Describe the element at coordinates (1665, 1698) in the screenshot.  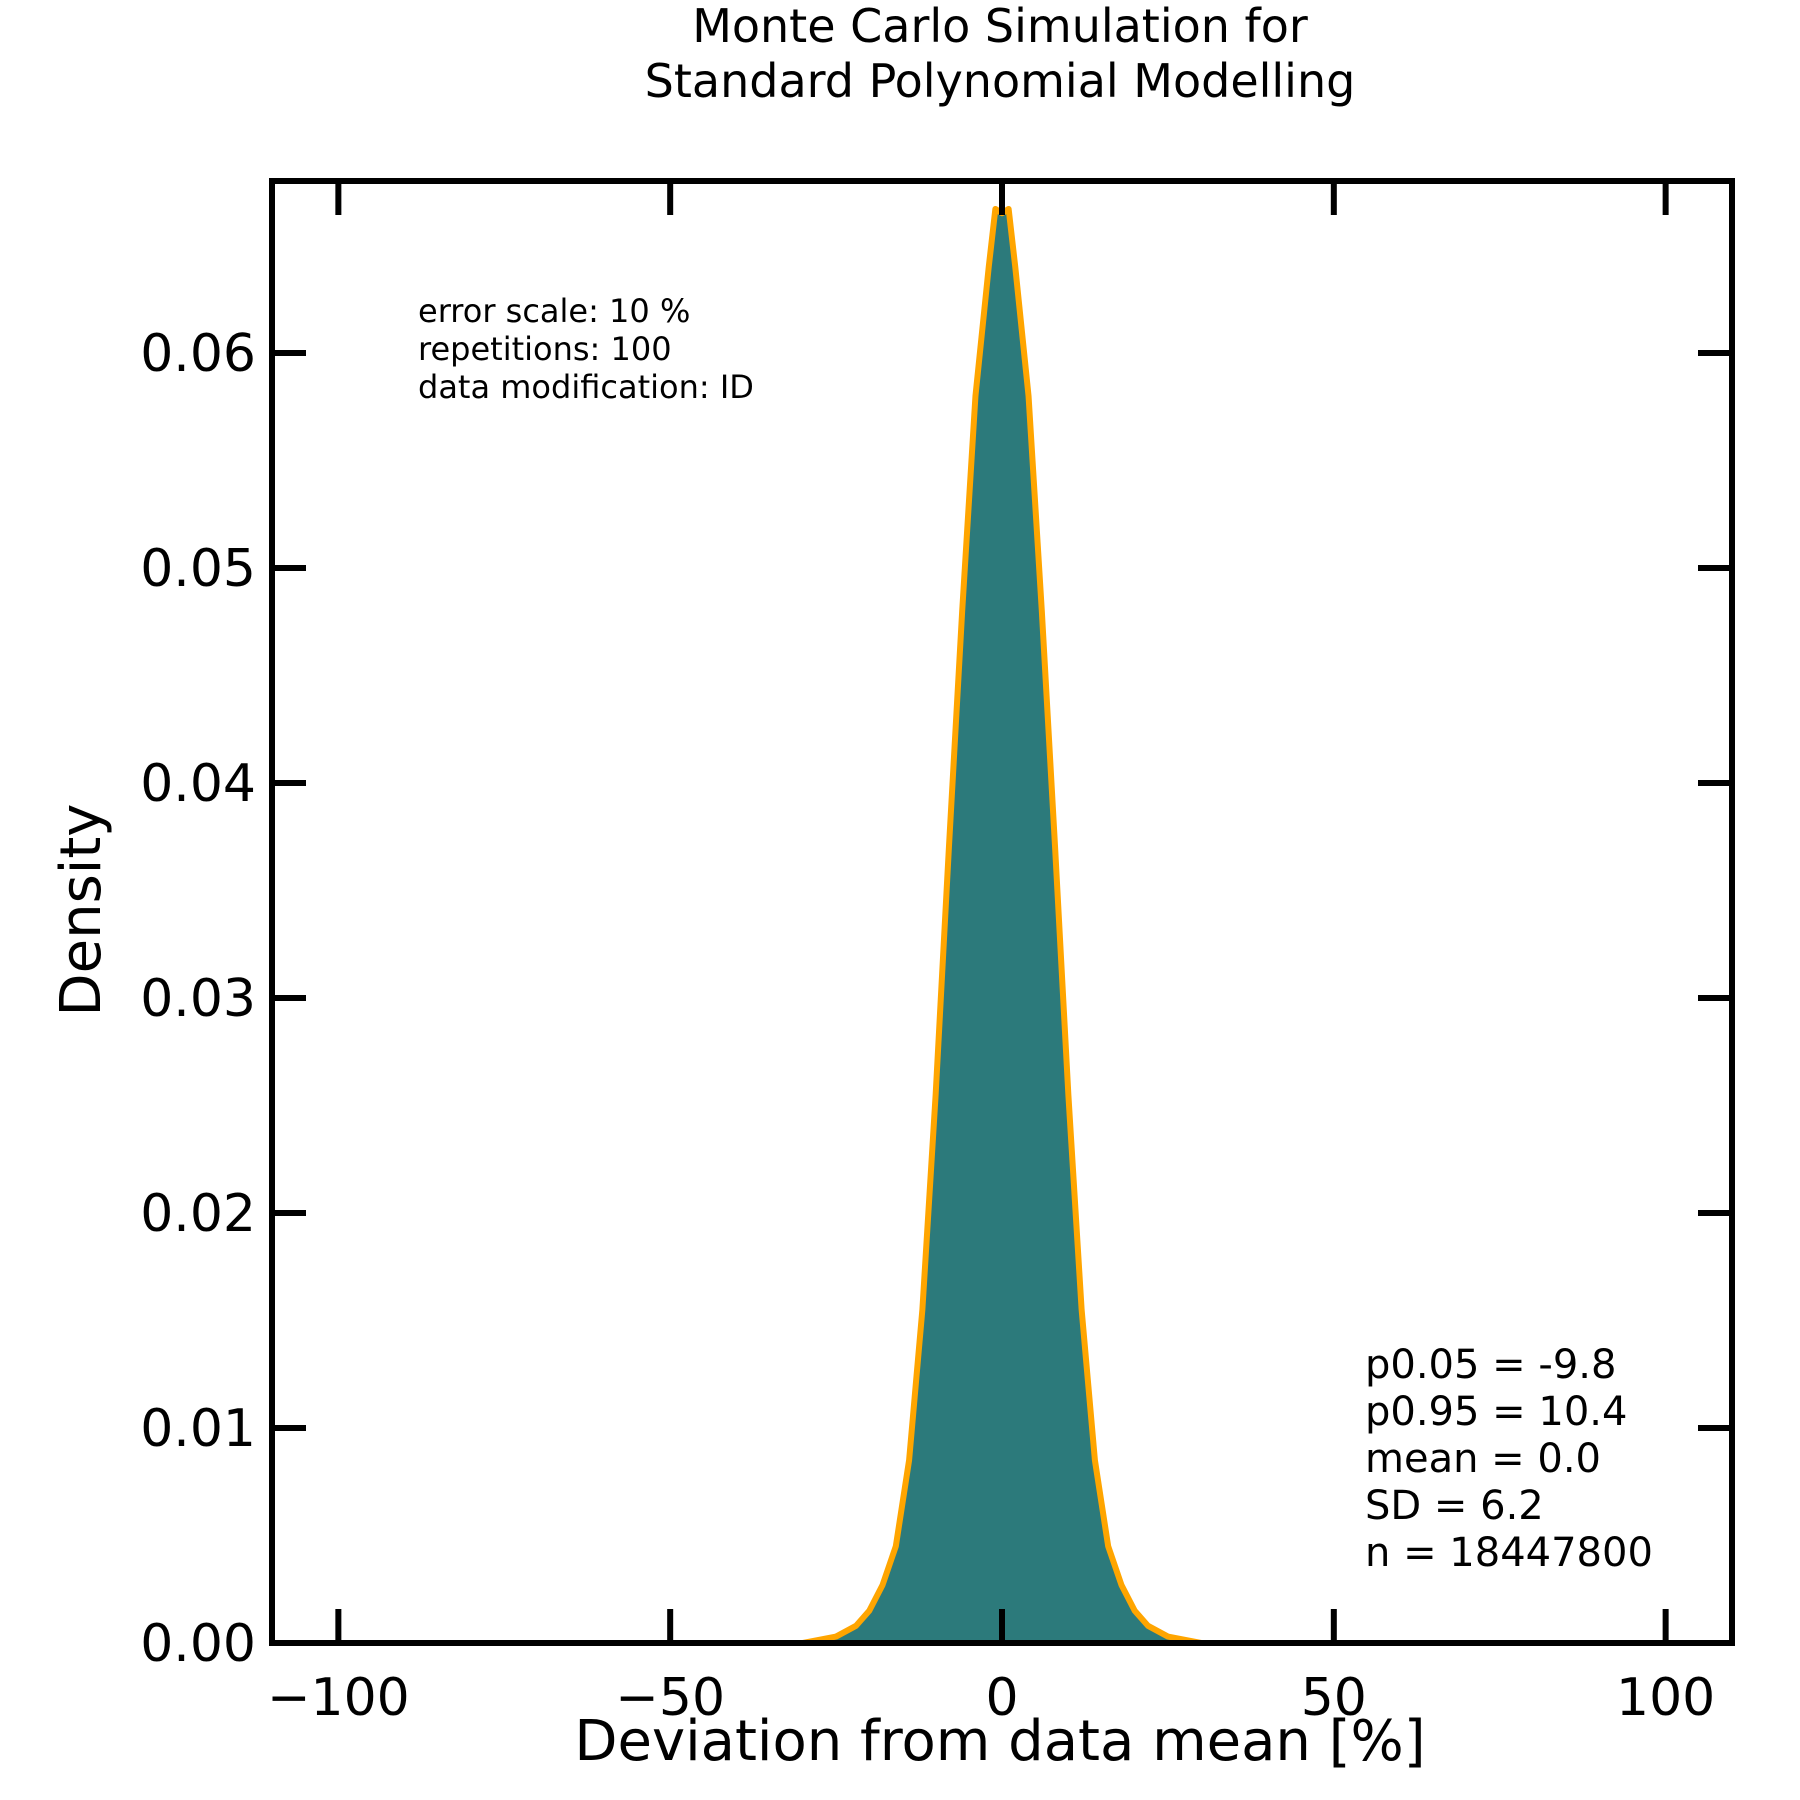
I see `x-tick-label: 100` at that location.